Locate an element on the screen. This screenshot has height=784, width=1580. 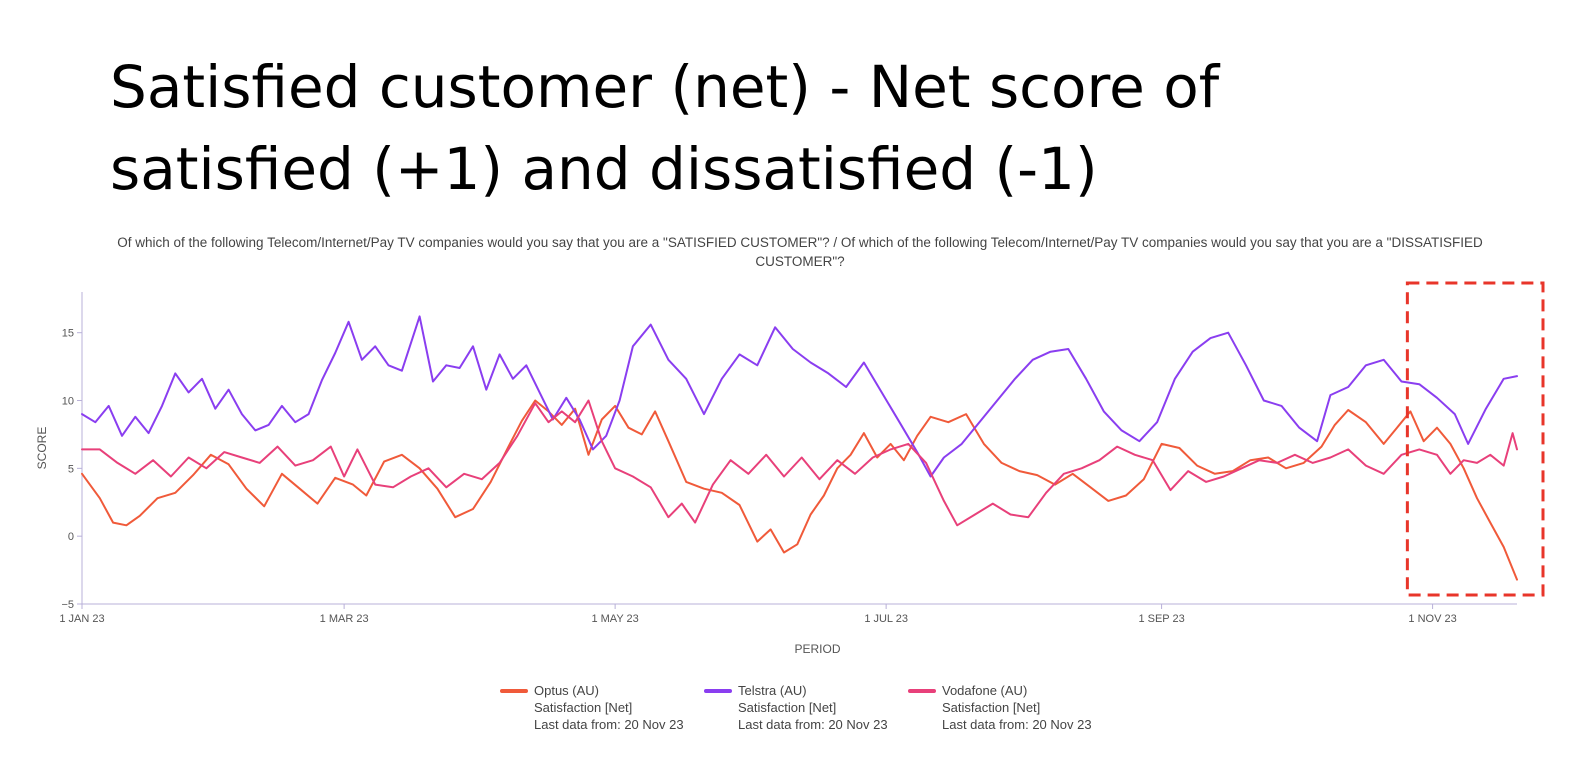
x-axis-title: PERIOD is located at coordinates (817, 649).